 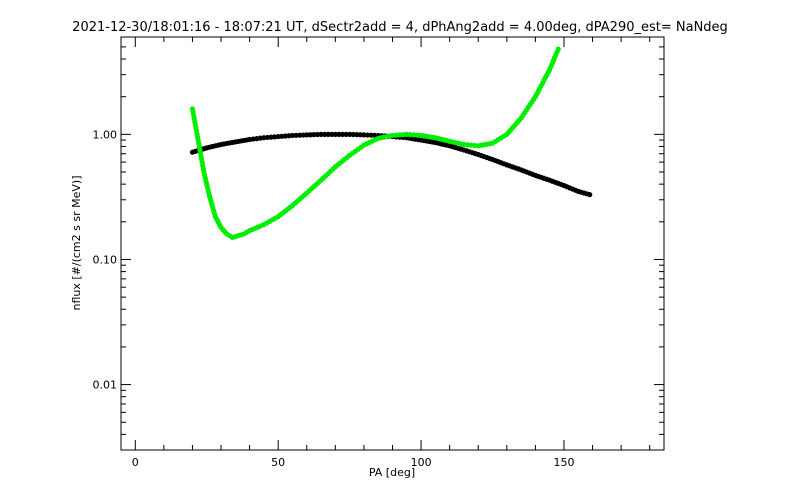 What do you see at coordinates (278, 462) in the screenshot?
I see `x-tick-label: 50` at bounding box center [278, 462].